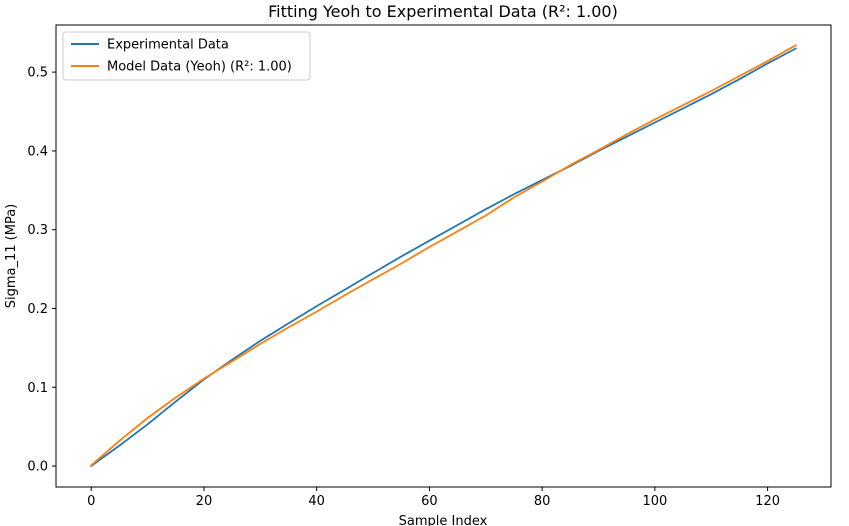  What do you see at coordinates (542, 501) in the screenshot?
I see `x-tick-label: 80` at bounding box center [542, 501].